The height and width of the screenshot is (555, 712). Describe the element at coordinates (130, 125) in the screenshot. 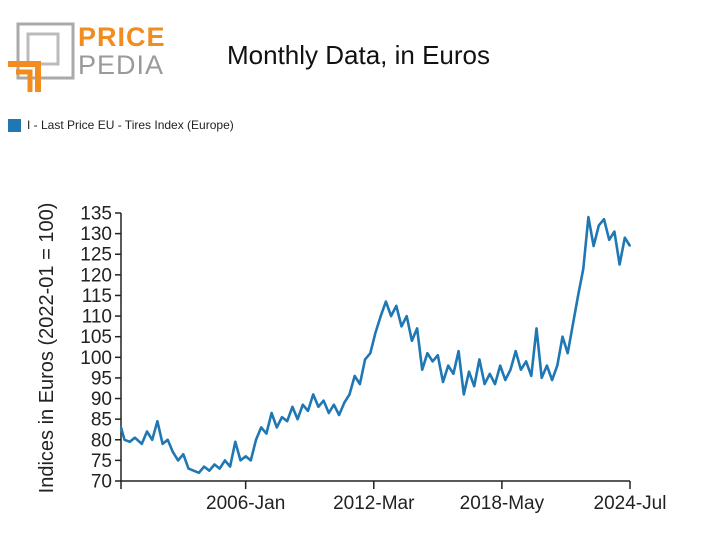

I see `legend-label: I - Last Price EU - Tires Index (Europe)` at that location.